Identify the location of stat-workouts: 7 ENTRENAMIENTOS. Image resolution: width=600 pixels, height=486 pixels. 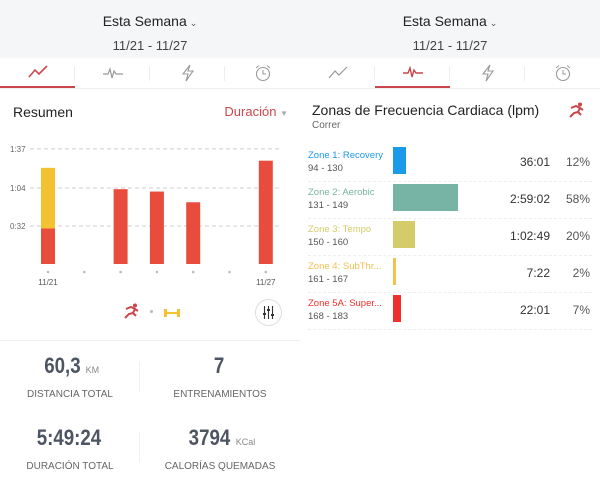
(220, 376).